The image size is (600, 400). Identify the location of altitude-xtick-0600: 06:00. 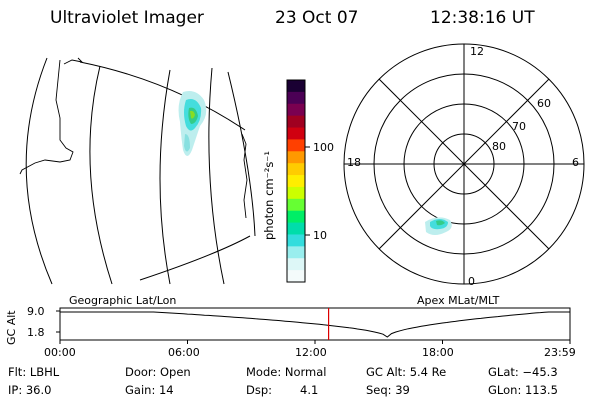
(184, 352).